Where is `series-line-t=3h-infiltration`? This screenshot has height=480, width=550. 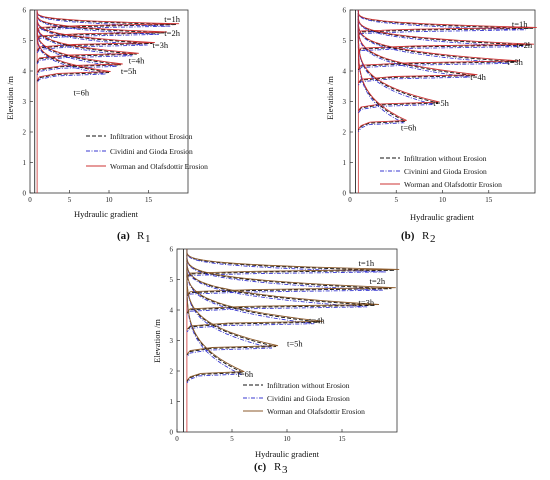
series-line-t=3h-infiltration is located at coordinates (94, 33).